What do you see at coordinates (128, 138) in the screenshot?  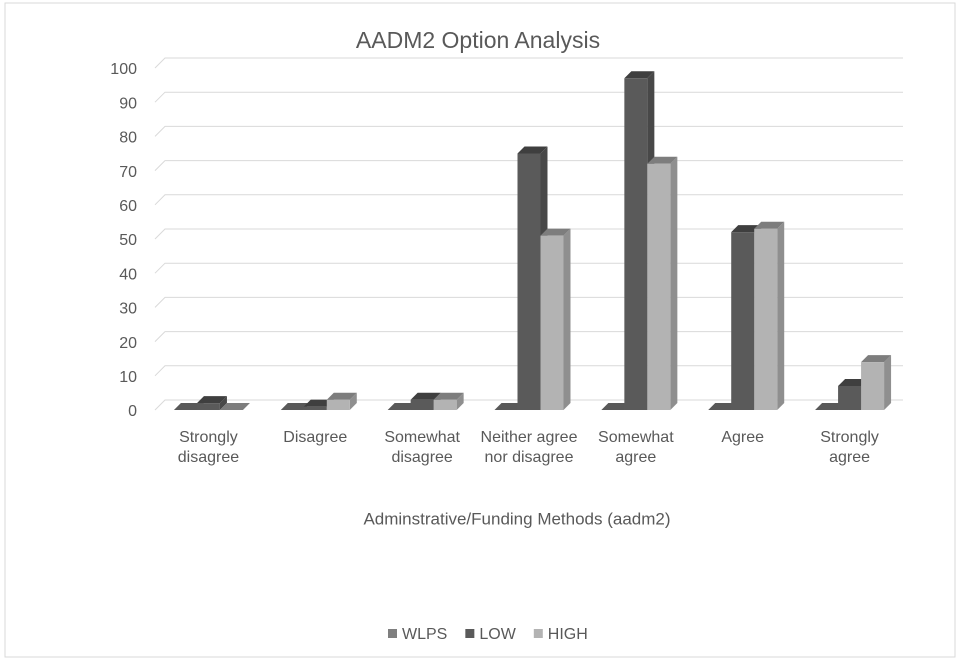 I see `y-tick-label: 80` at bounding box center [128, 138].